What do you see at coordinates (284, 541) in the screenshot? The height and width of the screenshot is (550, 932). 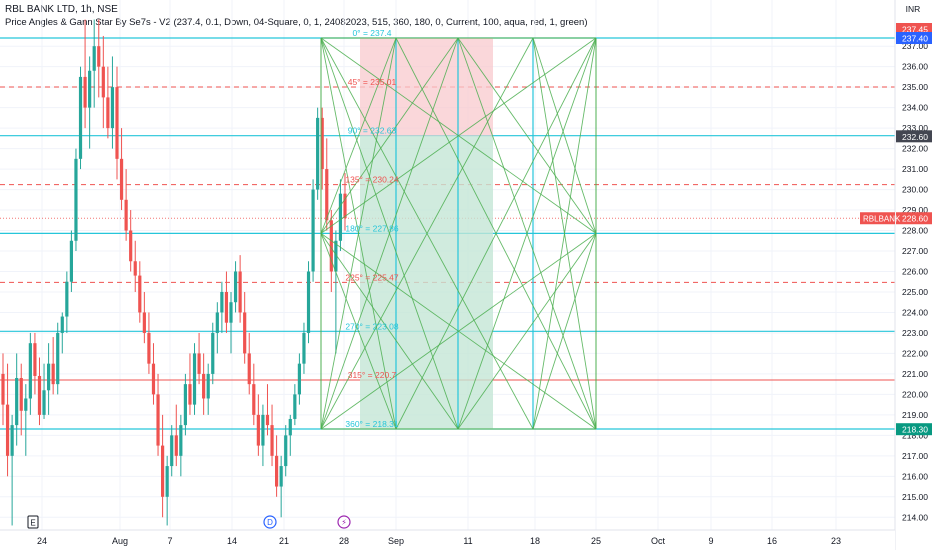 I see `time-tick-label: 21` at bounding box center [284, 541].